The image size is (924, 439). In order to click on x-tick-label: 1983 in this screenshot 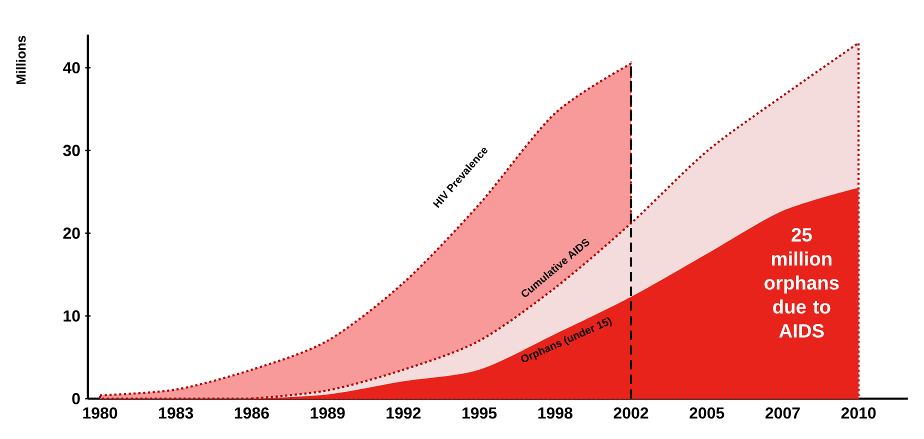, I will do `click(176, 413)`.